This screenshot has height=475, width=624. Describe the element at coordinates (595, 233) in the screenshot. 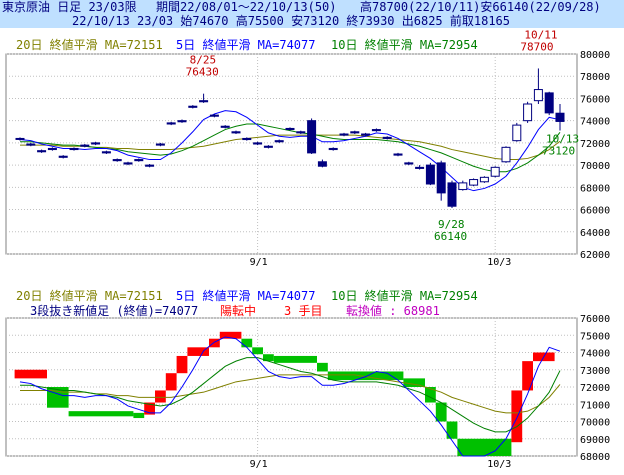

I see `y-tick-label: 64000` at that location.